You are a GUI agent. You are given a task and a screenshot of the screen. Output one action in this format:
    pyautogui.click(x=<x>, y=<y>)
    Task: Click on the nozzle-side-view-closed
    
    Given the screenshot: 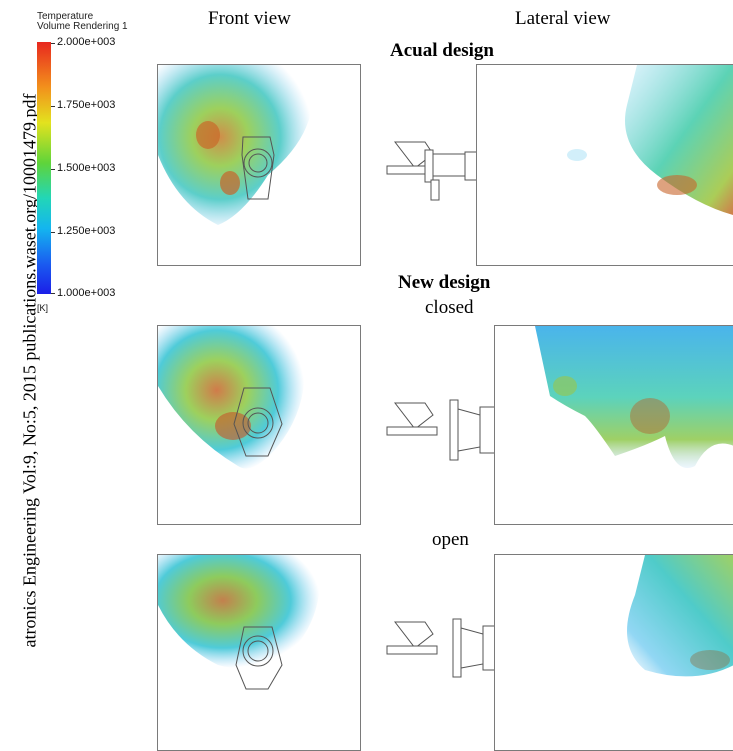 What is the action you would take?
    pyautogui.click(x=442, y=435)
    